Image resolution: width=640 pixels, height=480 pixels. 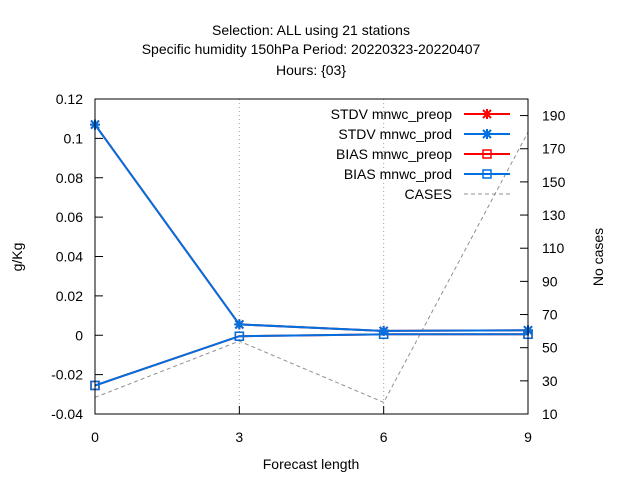 I want to click on series-bias-mnwc-prod, so click(x=311, y=360).